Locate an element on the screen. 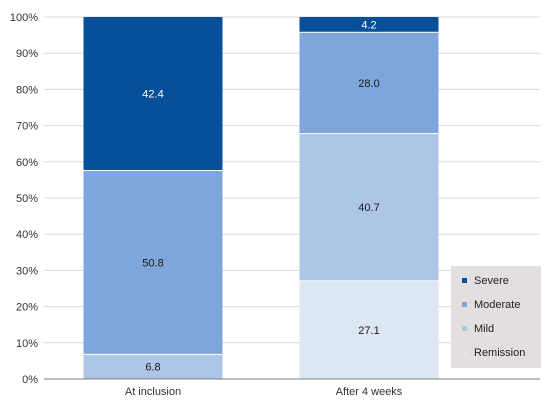 This screenshot has width=550, height=407. data-label: 40.7 is located at coordinates (368, 208).